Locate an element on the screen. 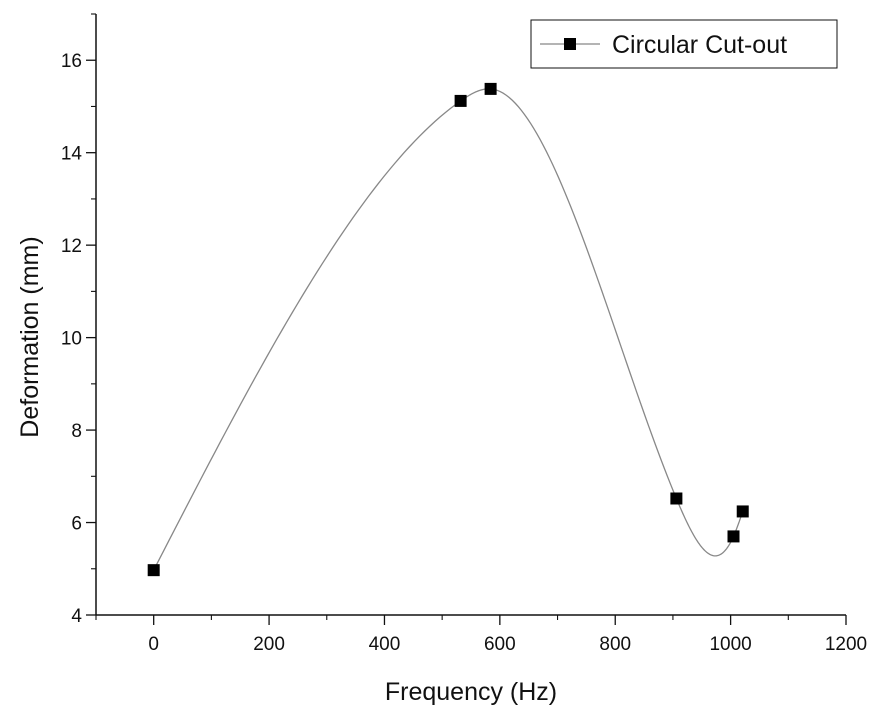 The width and height of the screenshot is (875, 711). legend: Circular Cut-out is located at coordinates (684, 44).